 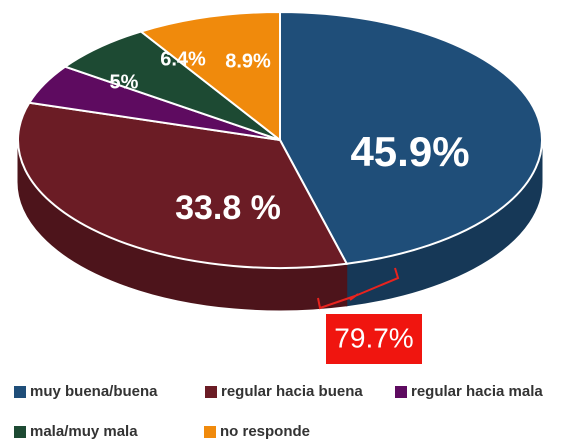 What do you see at coordinates (409, 151) in the screenshot?
I see `value-label: 45.9%` at bounding box center [409, 151].